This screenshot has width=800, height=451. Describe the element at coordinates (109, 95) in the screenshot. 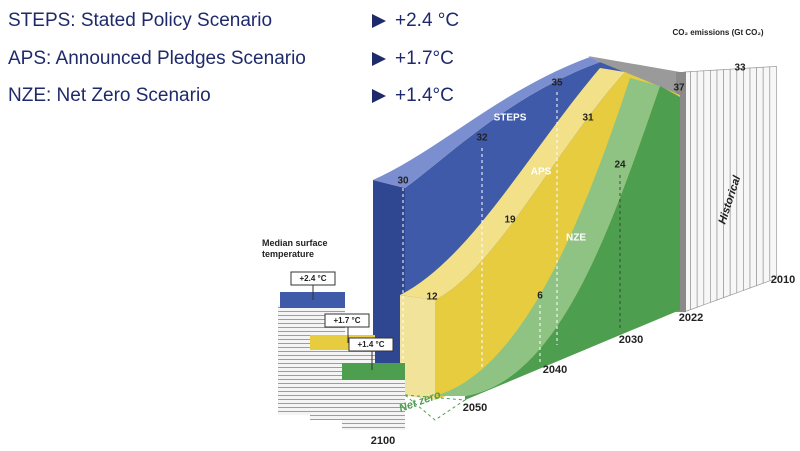

I see `legend-name: NZE: Net Zero Scenario` at that location.